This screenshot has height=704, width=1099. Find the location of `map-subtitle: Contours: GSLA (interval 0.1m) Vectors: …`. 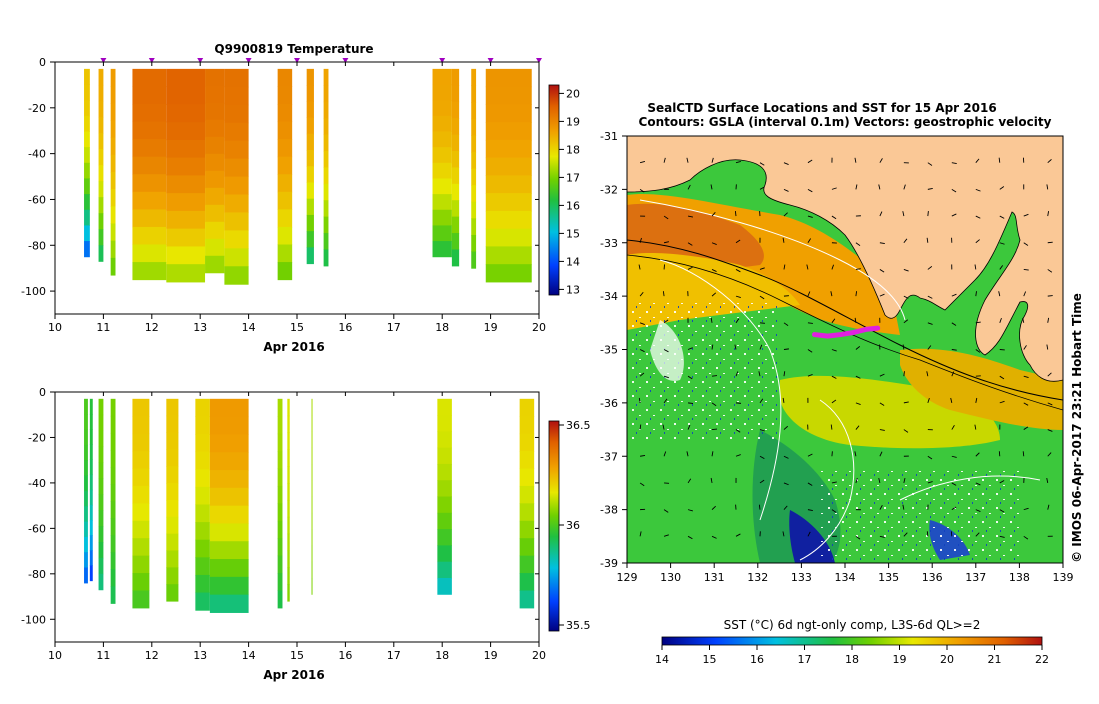

map-subtitle: Contours: GSLA (interval 0.1m) Vectors: … is located at coordinates (845, 122).